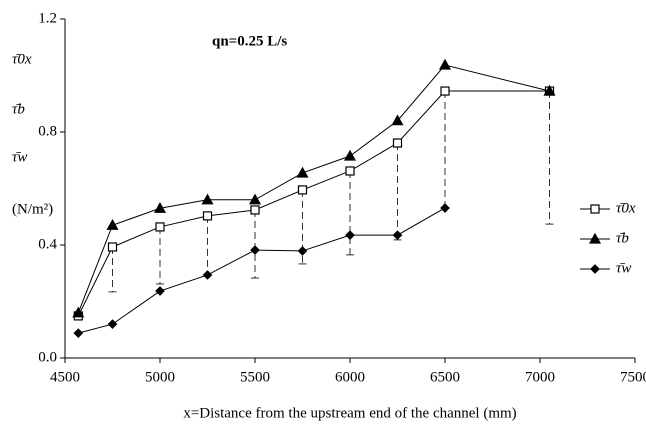  What do you see at coordinates (633, 377) in the screenshot?
I see `x-tick-label: 7500` at bounding box center [633, 377].